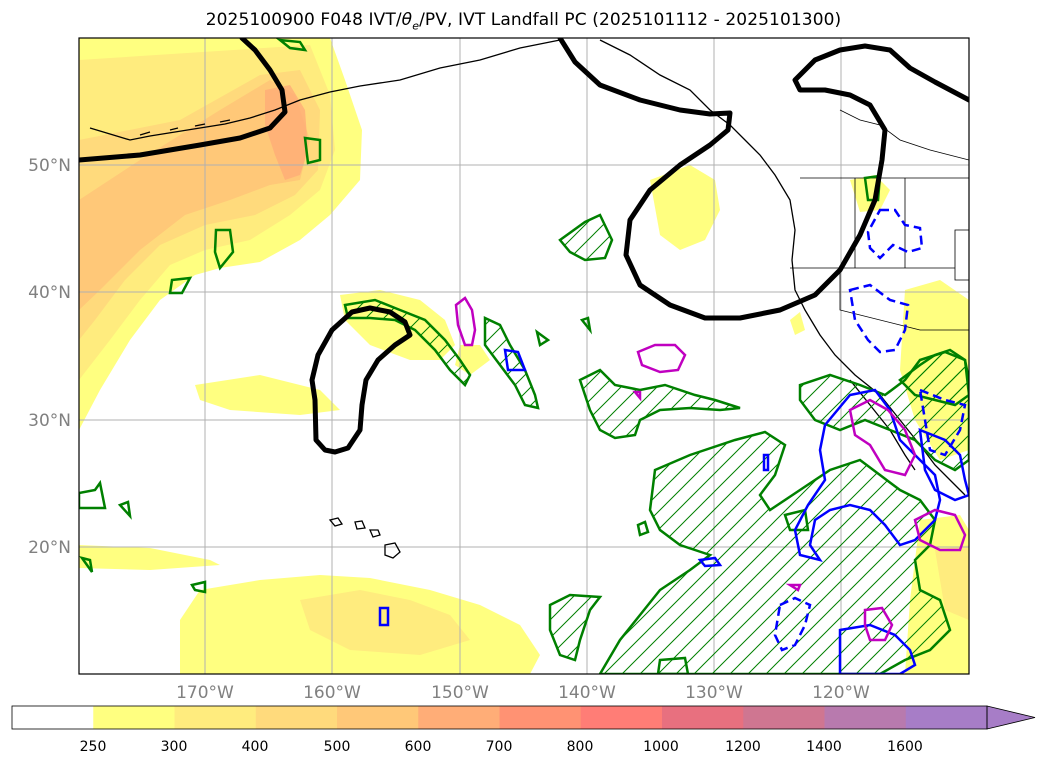  What do you see at coordinates (878, 624) in the screenshot?
I see `pv-south` at bounding box center [878, 624].